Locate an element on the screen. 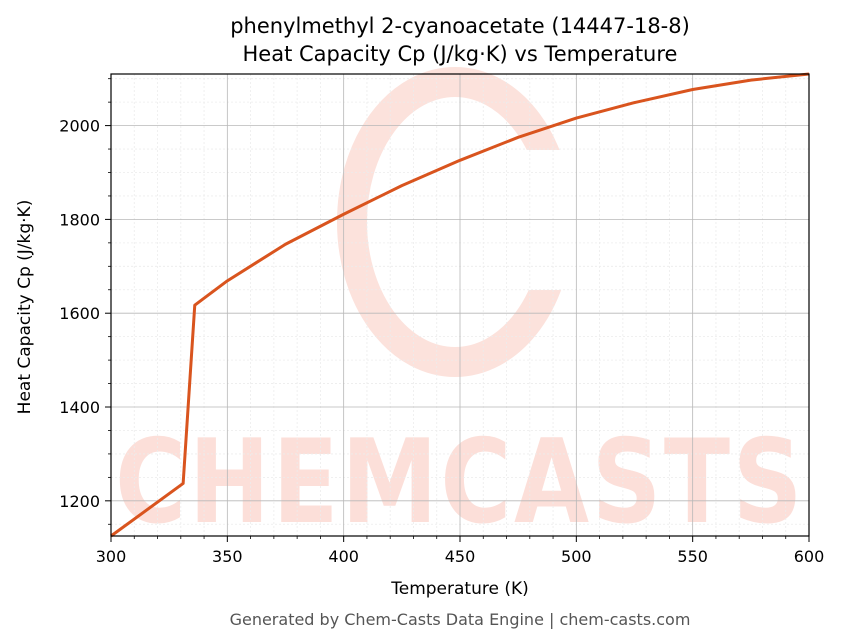 The image size is (843, 644). x-tick-label: 350 is located at coordinates (227, 556).